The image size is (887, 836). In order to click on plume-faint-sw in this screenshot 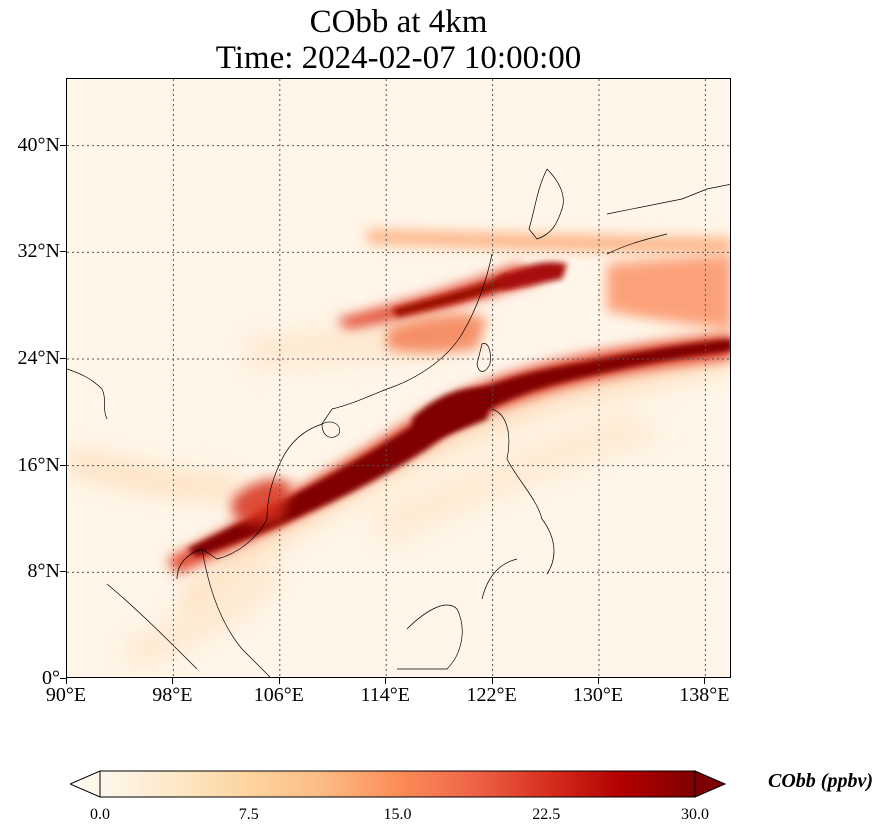, I will do `click(204, 614)`.